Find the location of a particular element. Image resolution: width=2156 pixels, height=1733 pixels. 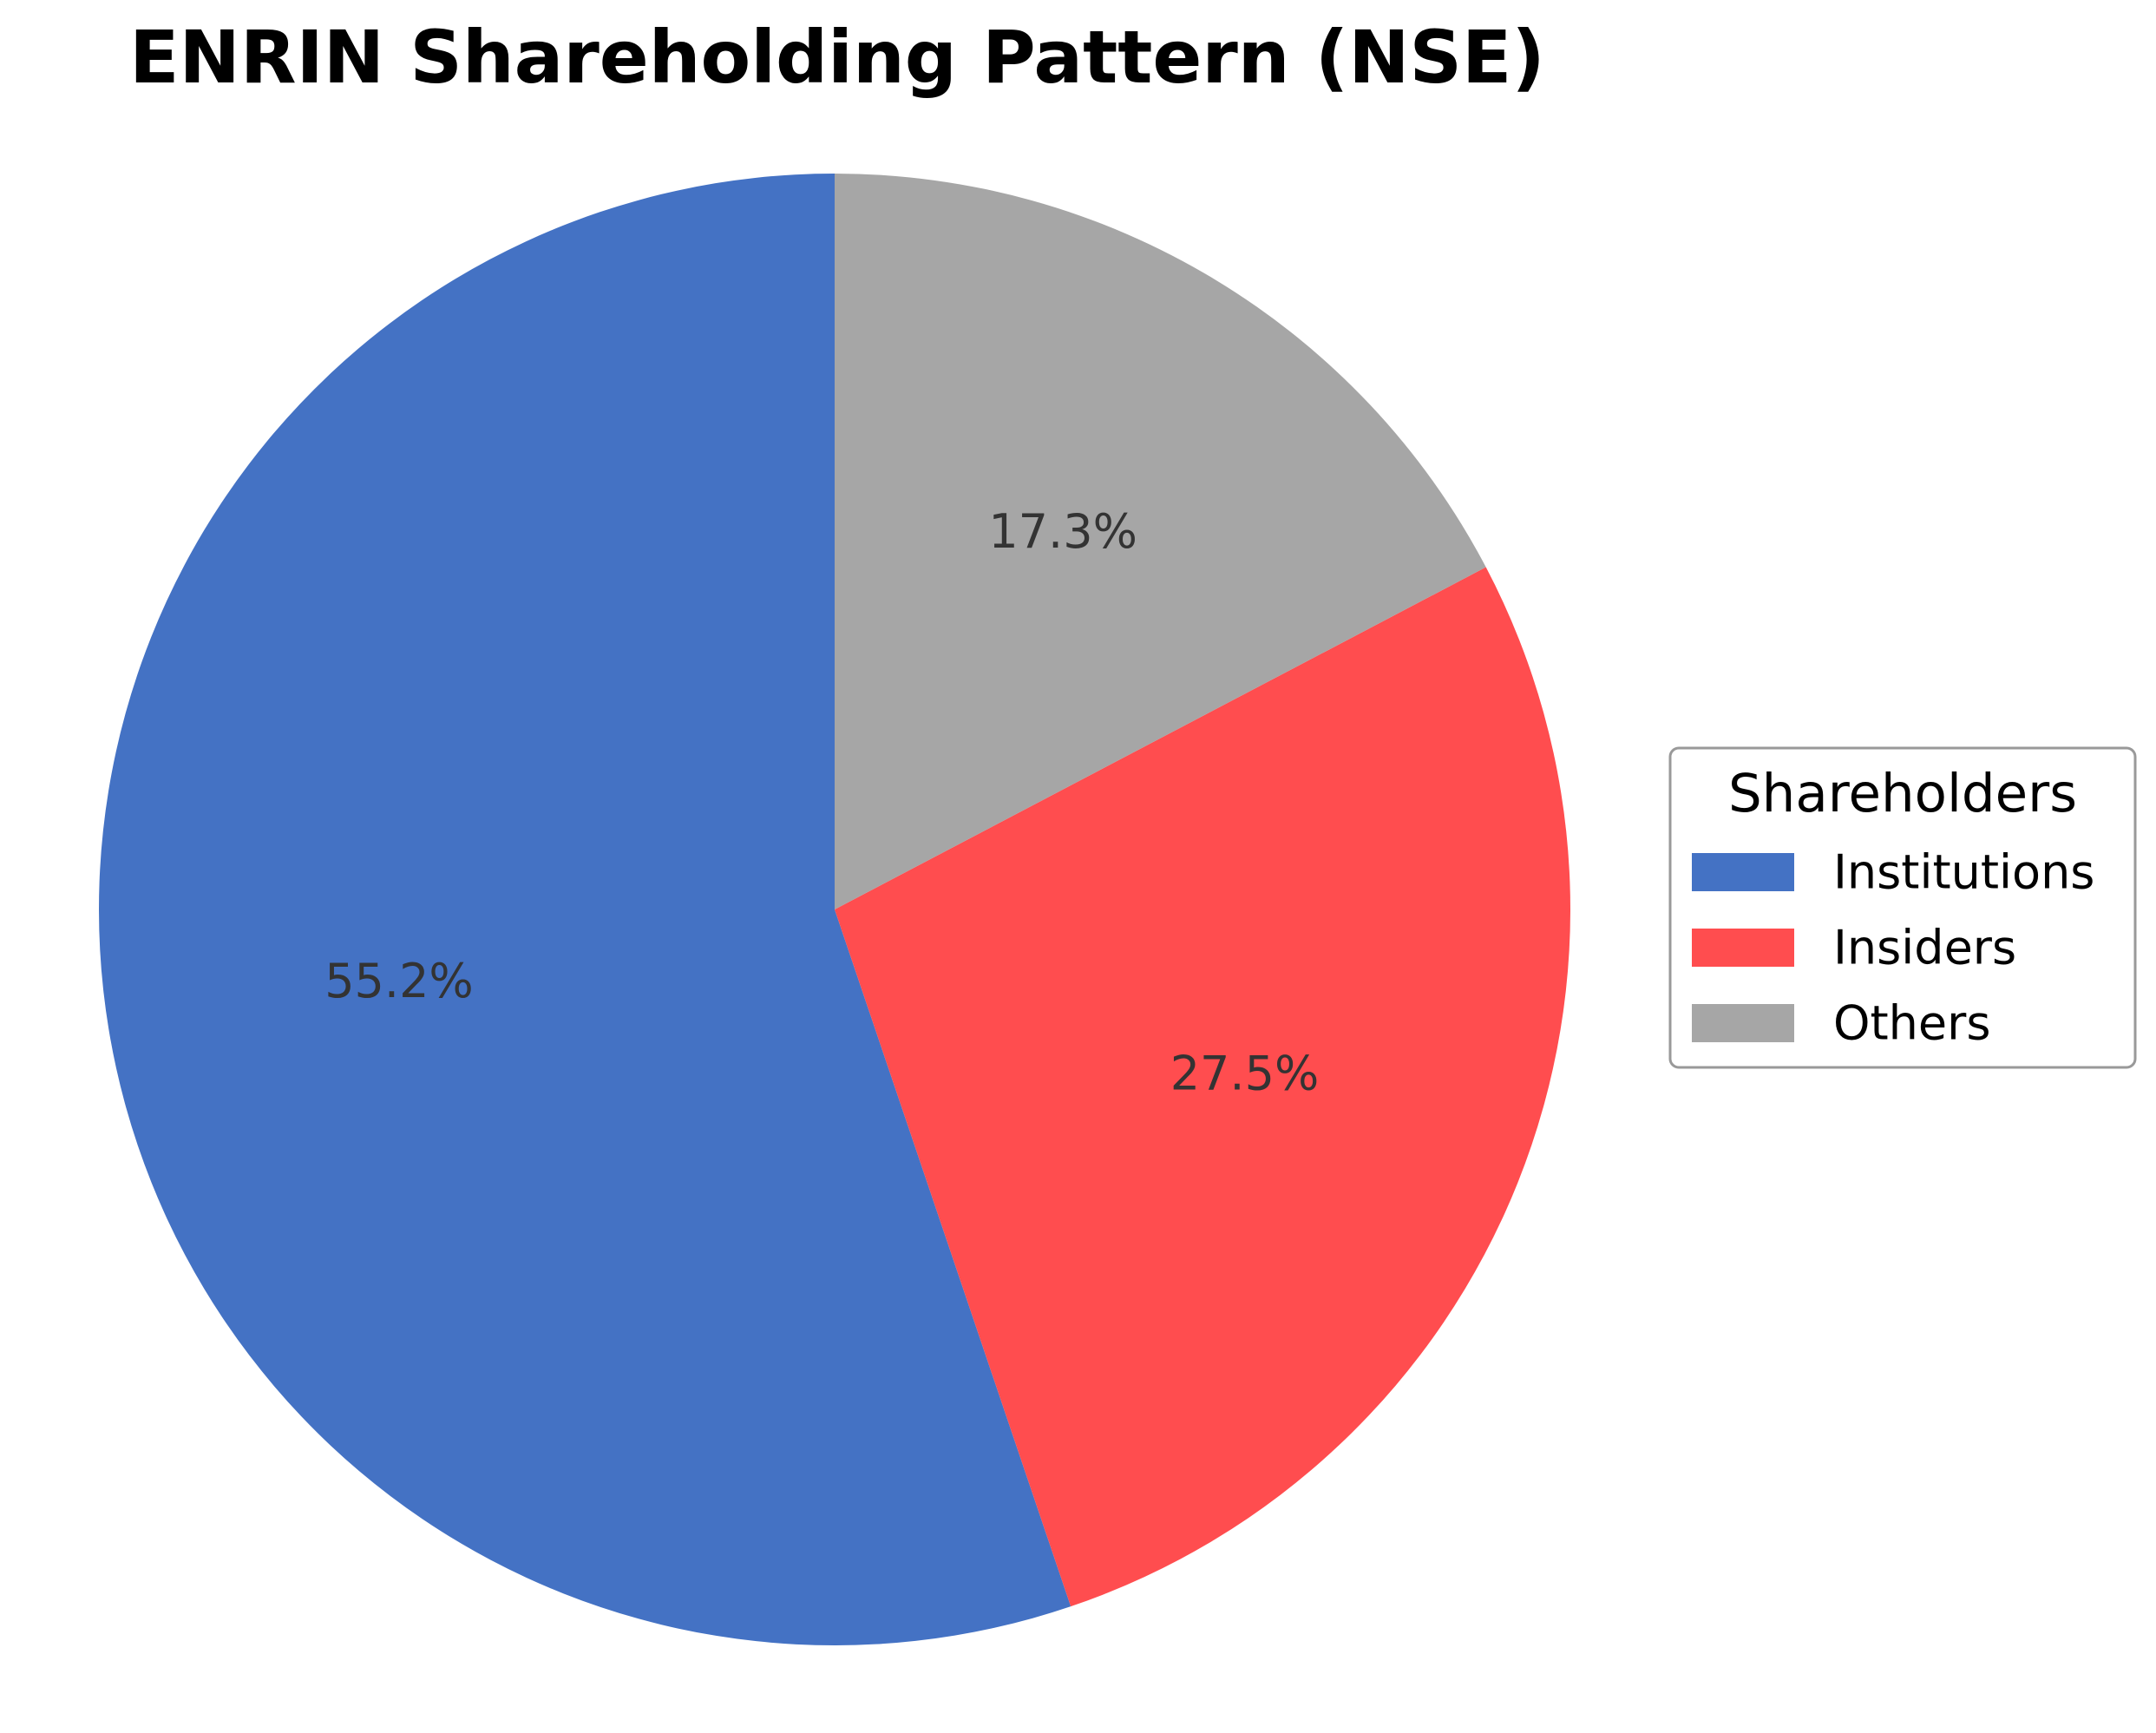

pie-slice-others is located at coordinates (1160, 541).